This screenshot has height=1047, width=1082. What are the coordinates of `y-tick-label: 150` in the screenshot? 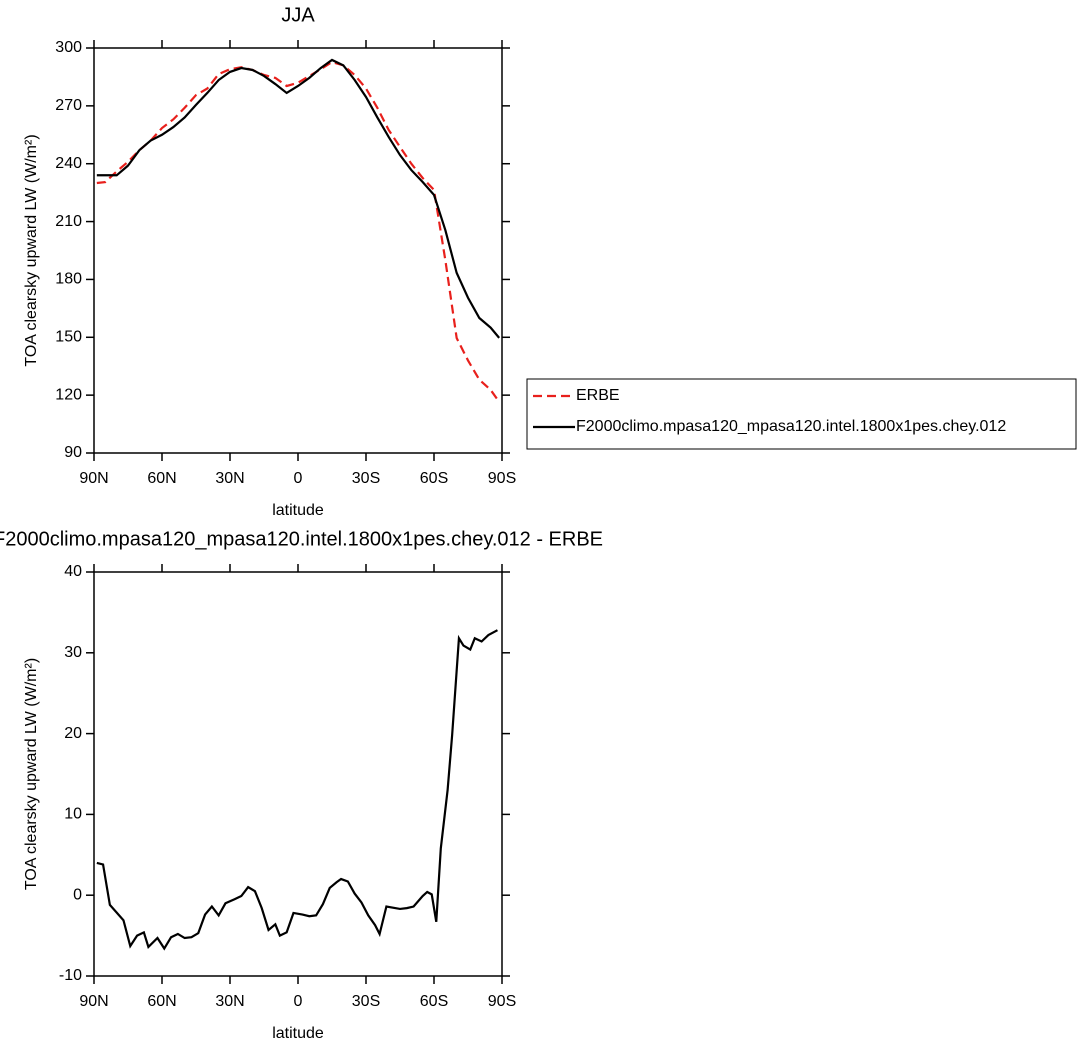 It's located at (68, 337).